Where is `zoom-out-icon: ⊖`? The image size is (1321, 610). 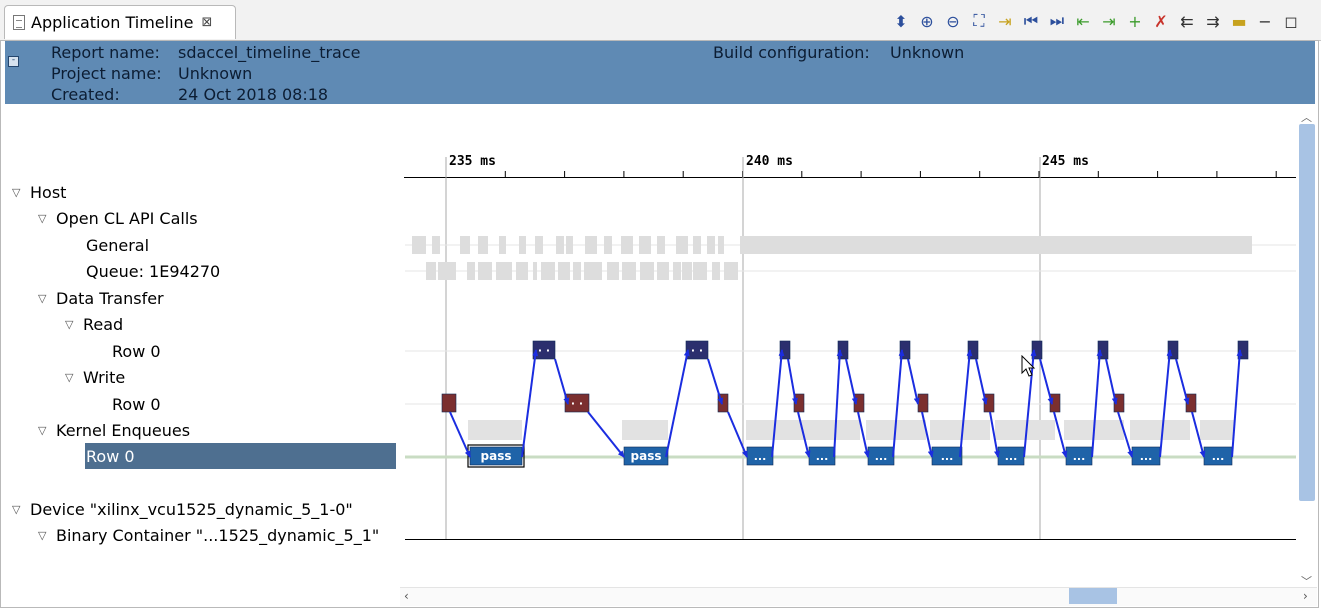
zoom-out-icon: ⊖ is located at coordinates (953, 21).